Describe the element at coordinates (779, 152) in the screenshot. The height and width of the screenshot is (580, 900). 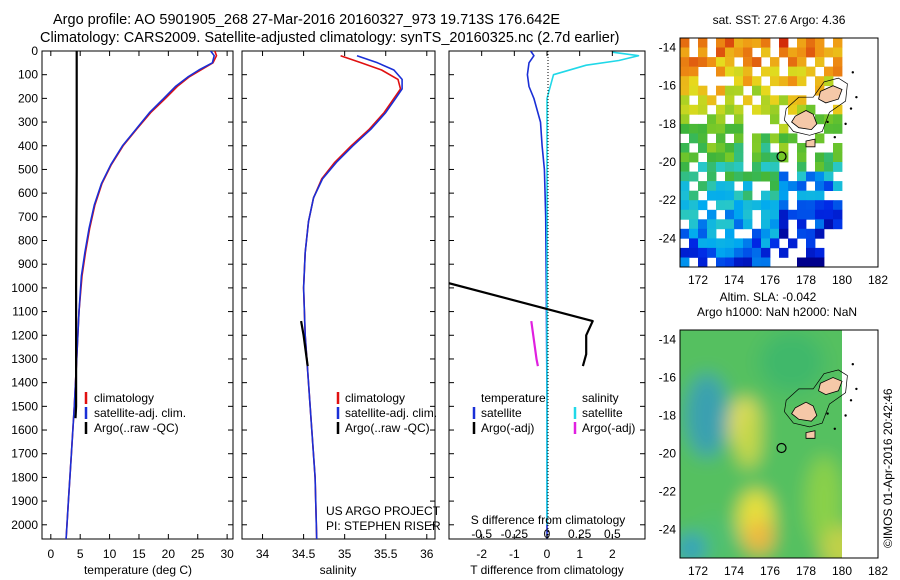
I see `sst-map-frame` at that location.